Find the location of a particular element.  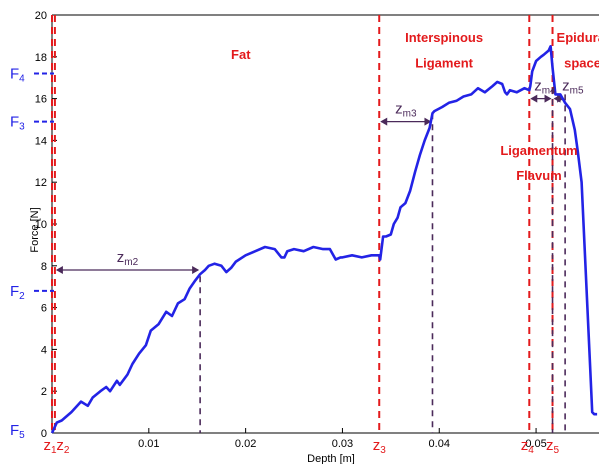

z2-label-main: z is located at coordinates (60, 445).